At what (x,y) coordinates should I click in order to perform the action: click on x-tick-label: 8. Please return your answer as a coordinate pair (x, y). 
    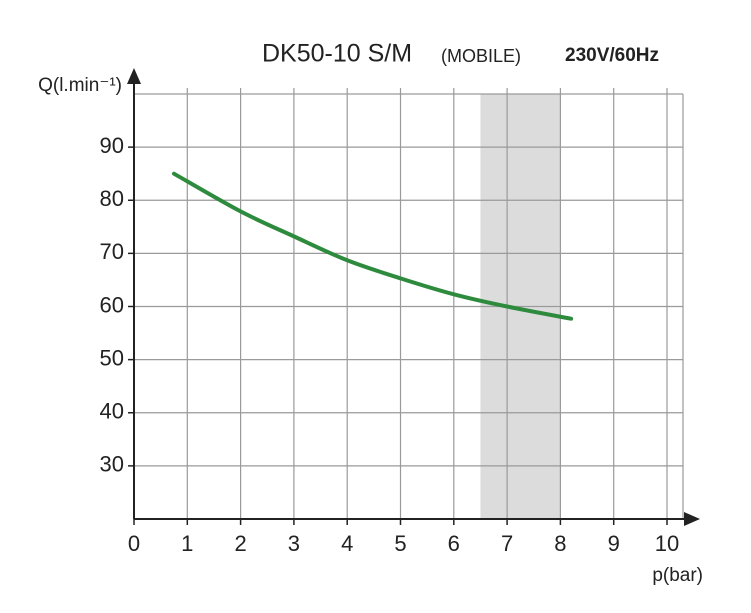
    Looking at the image, I should click on (560, 543).